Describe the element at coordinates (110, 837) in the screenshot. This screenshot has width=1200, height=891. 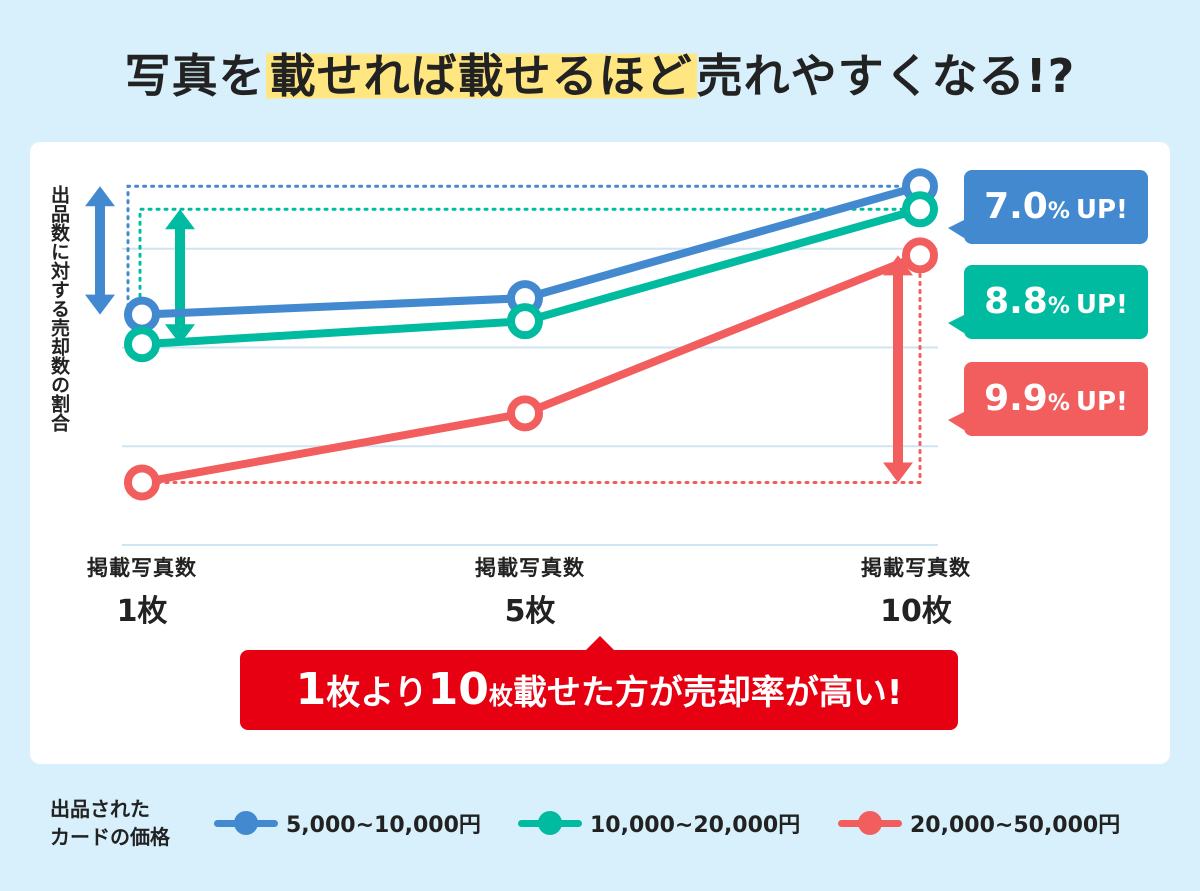
I see `legend-title-line2: カードの価格` at that location.